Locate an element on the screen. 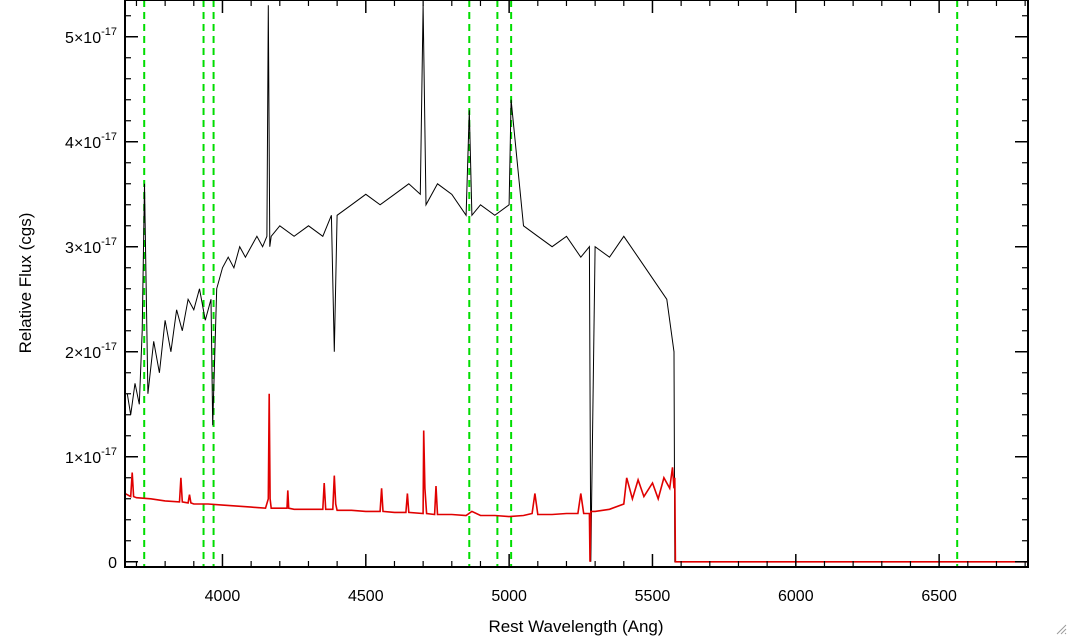  y-tick-label-3: 3×10⁻¹⁷ is located at coordinates (91, 246).